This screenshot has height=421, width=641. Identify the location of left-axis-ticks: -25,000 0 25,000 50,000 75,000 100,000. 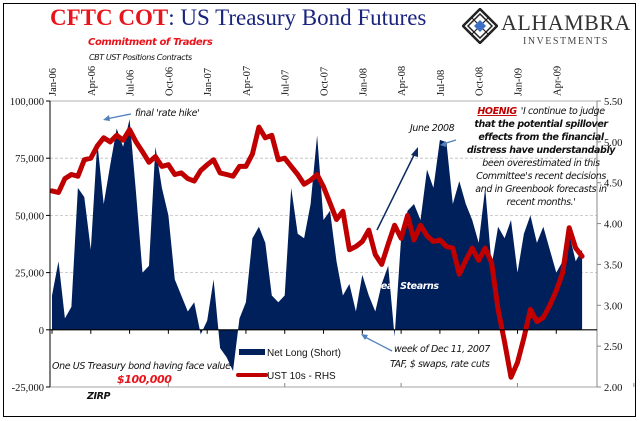
(30, 245).